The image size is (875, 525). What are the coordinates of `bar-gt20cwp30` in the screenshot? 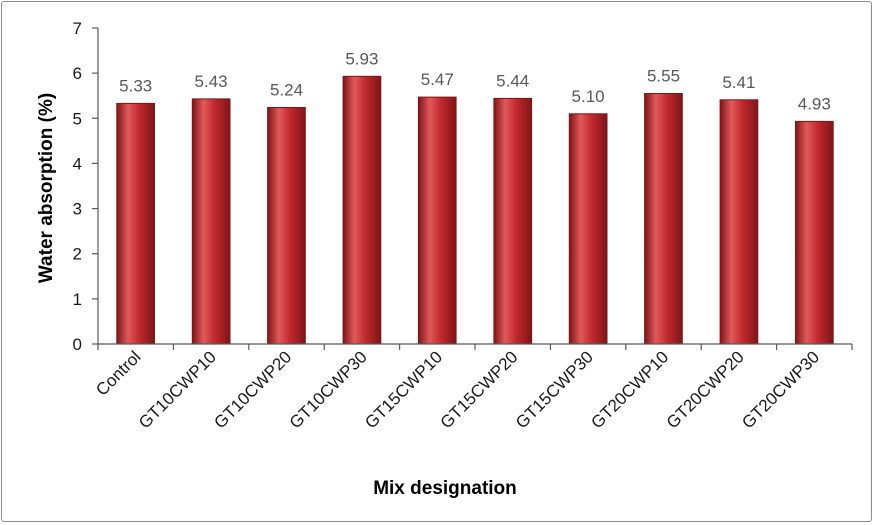 It's located at (814, 232).